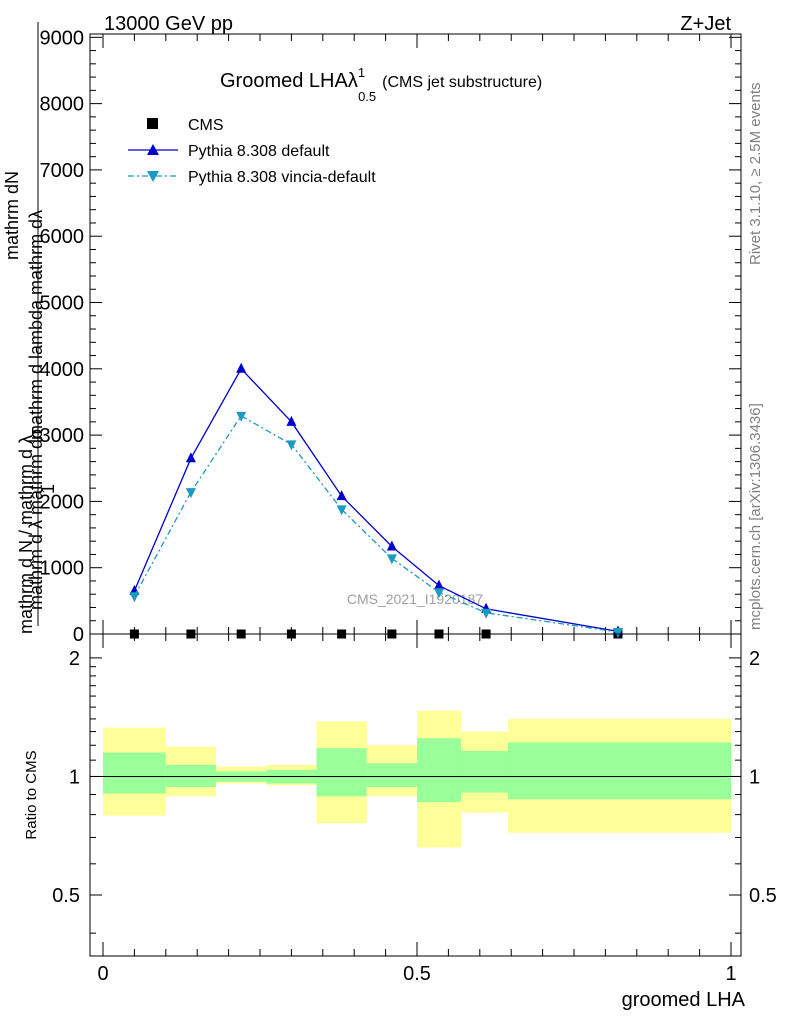 The width and height of the screenshot is (786, 1024). What do you see at coordinates (62, 370) in the screenshot?
I see `main-y-tick-label: 4000` at bounding box center [62, 370].